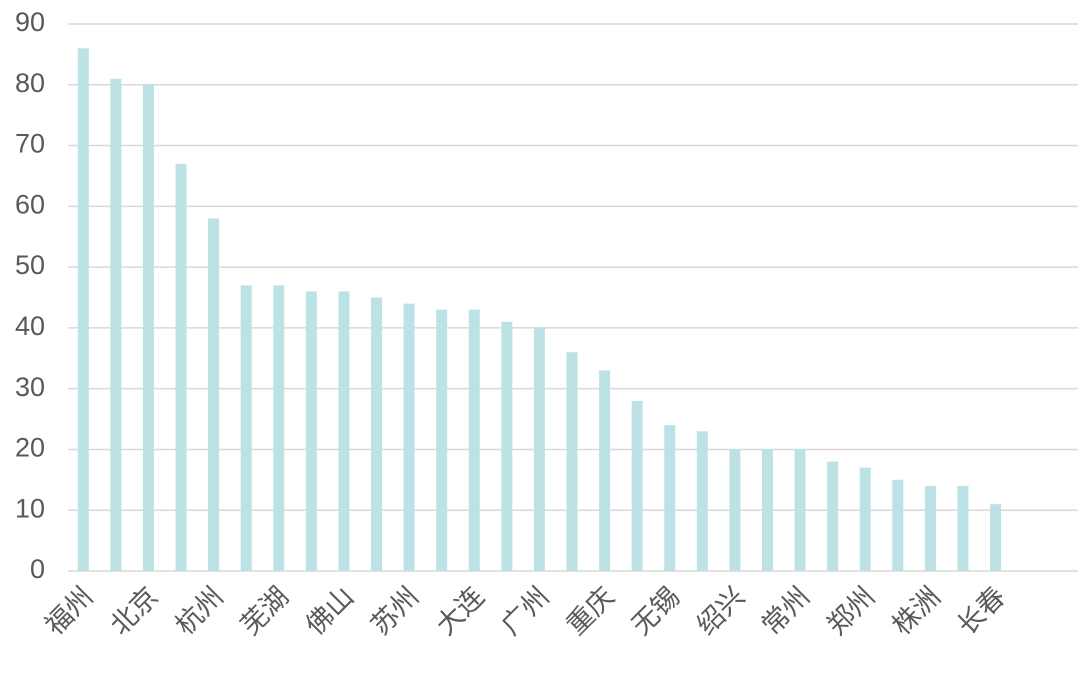 The height and width of the screenshot is (690, 1080). What do you see at coordinates (786, 611) in the screenshot?
I see `x-tick-label: 常州` at bounding box center [786, 611].